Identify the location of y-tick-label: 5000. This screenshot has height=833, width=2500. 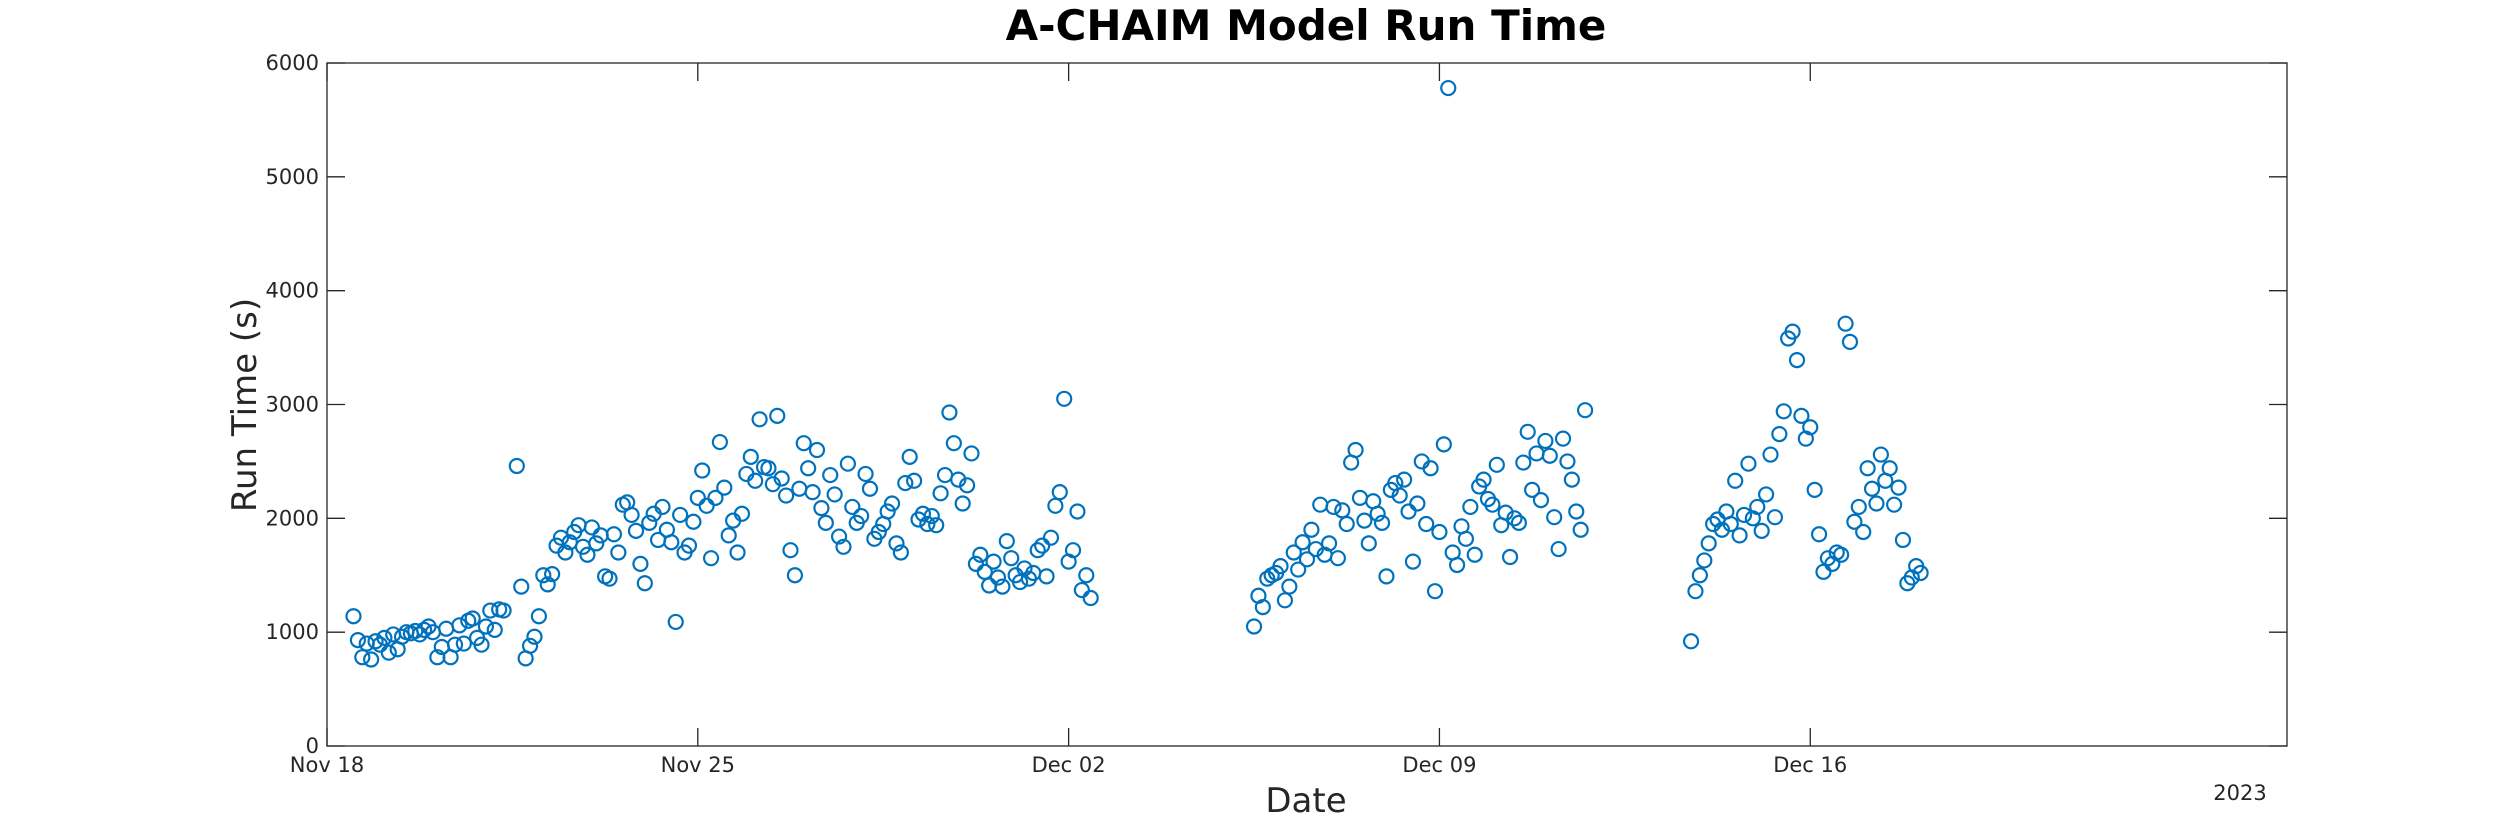
(292, 177).